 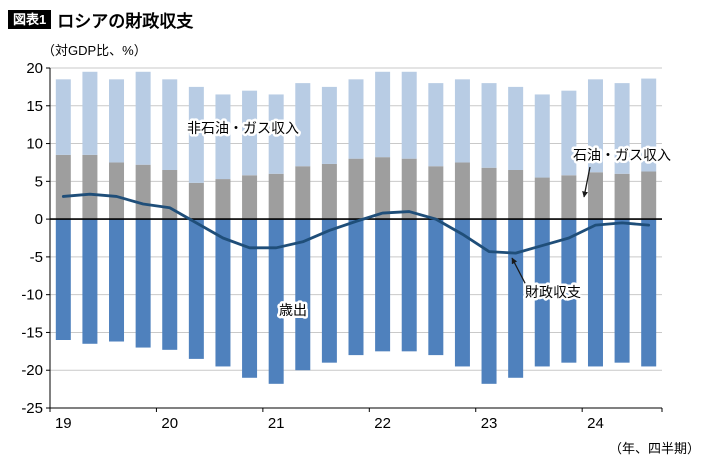 I want to click on x-axis-unit-note: （年、四半期）, so click(x=654, y=448).